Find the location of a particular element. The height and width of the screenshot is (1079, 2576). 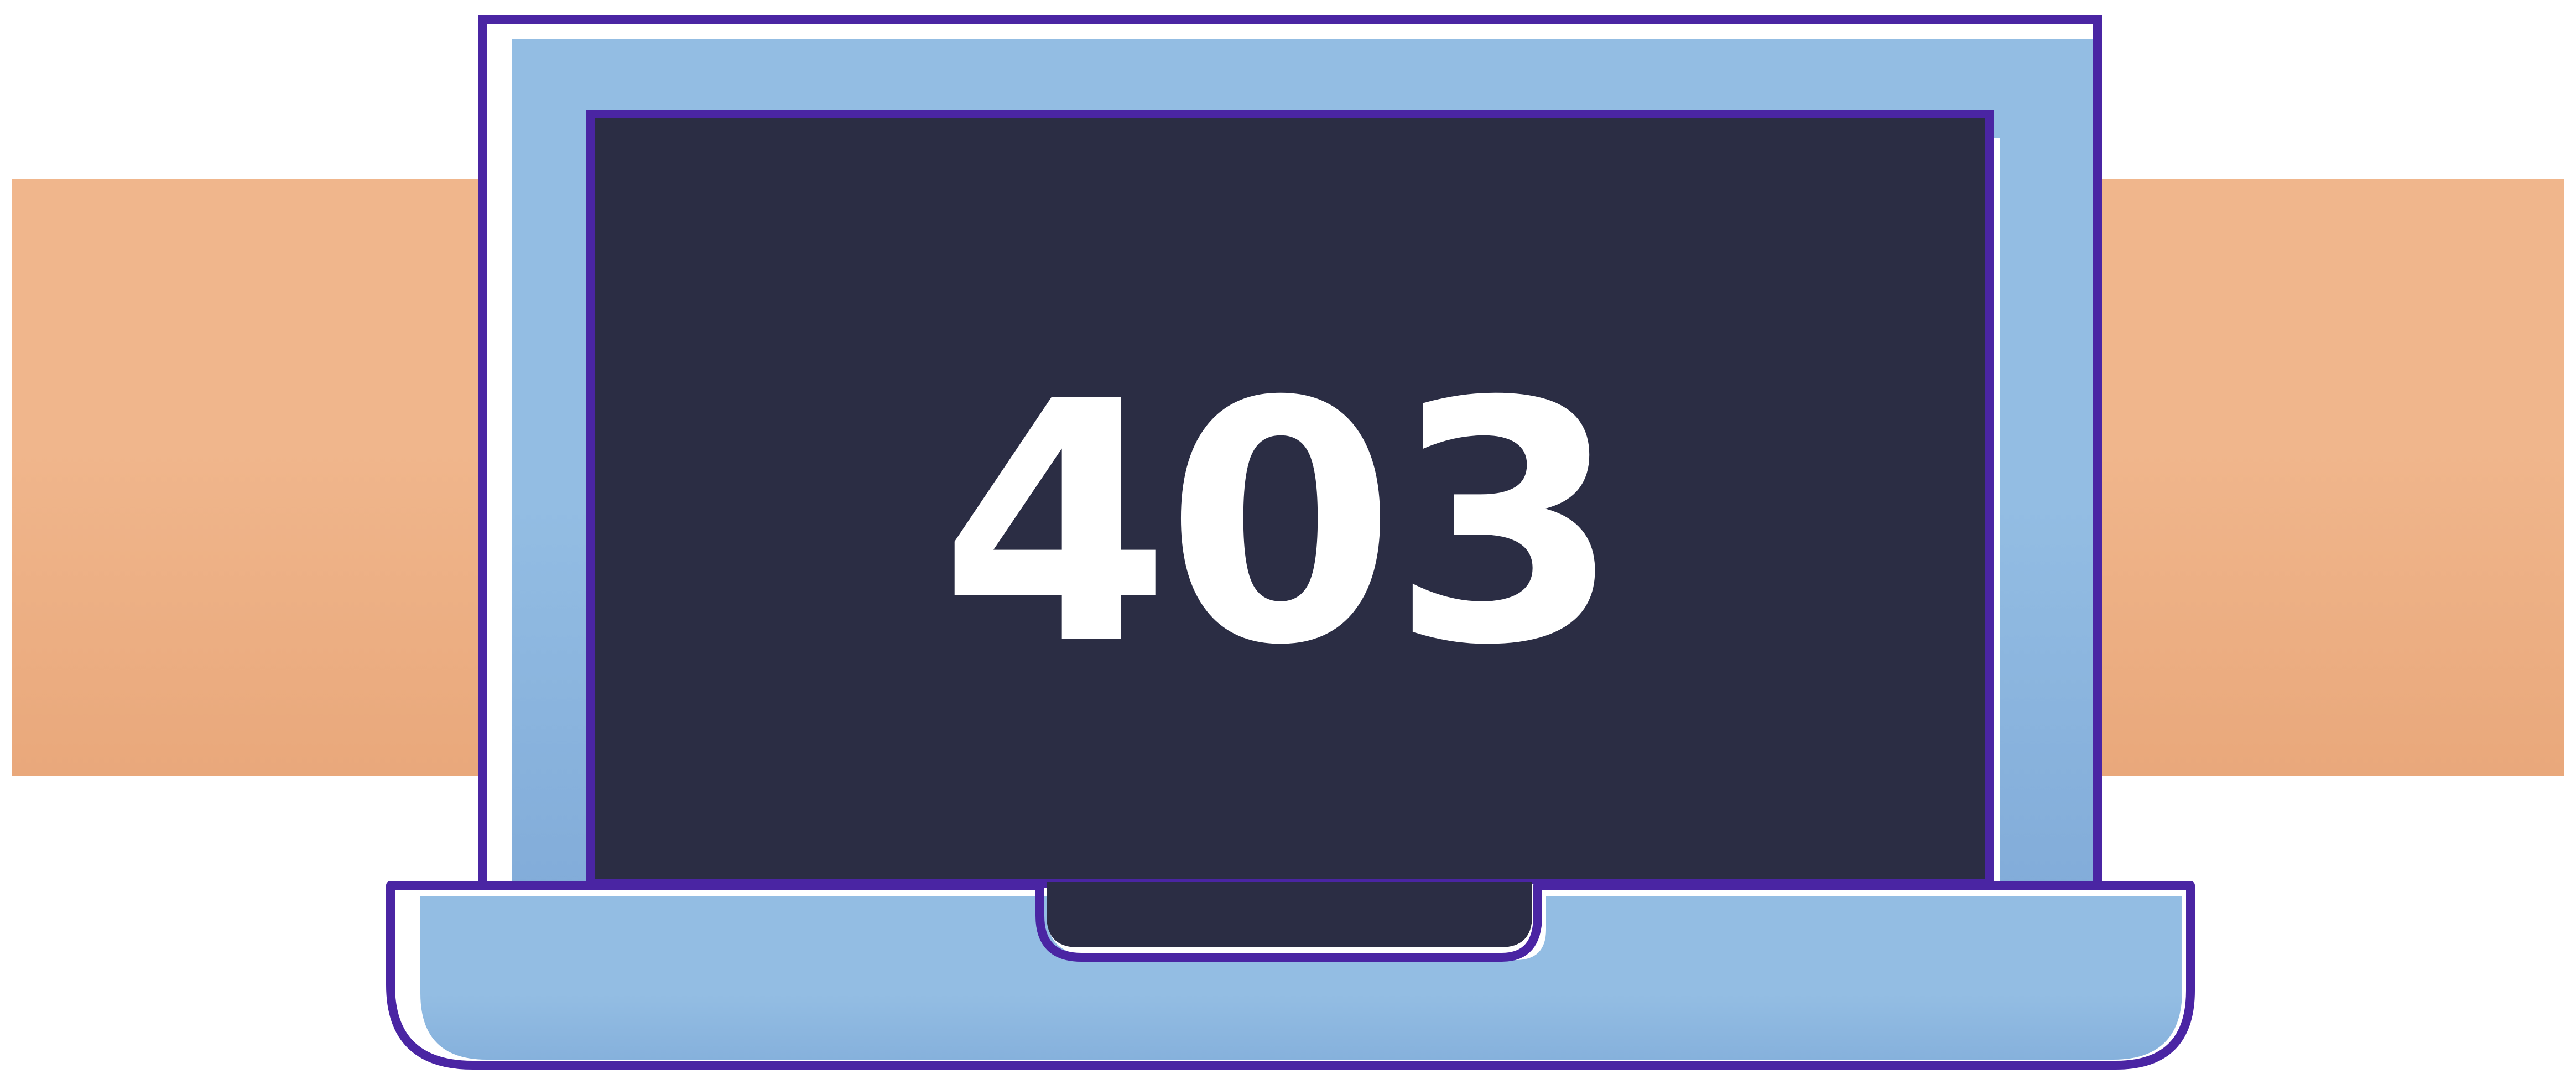

laptop-base is located at coordinates (1290, 975).